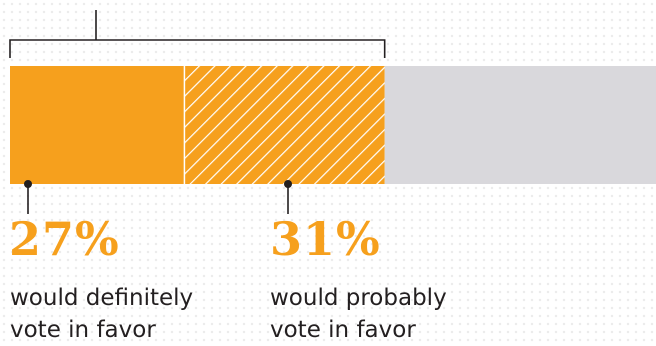  What do you see at coordinates (390, 314) in the screenshot?
I see `probably-description: would probably vote in favor` at bounding box center [390, 314].